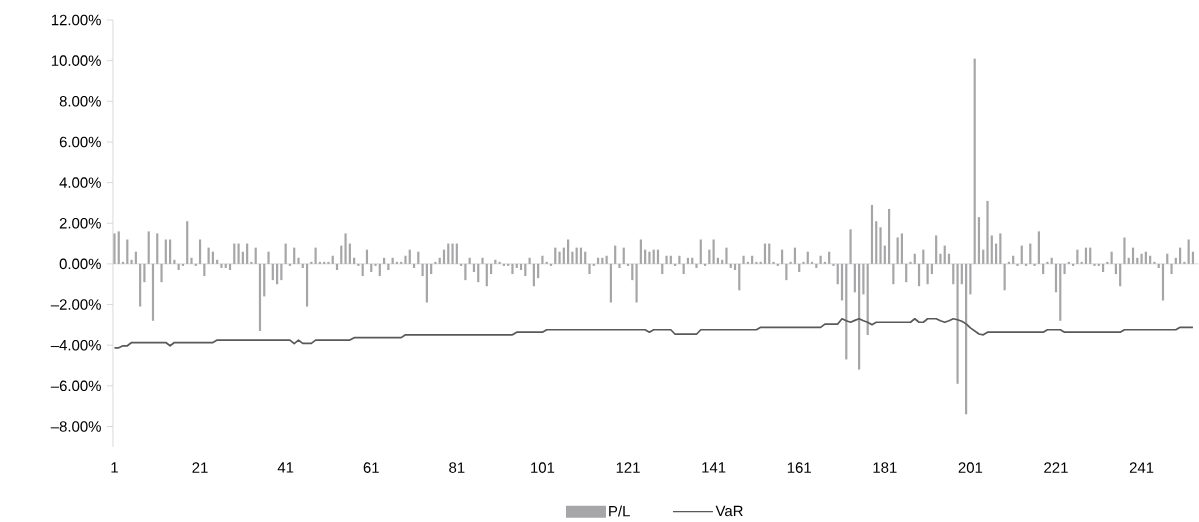 The height and width of the screenshot is (522, 1199). What do you see at coordinates (80, 264) in the screenshot?
I see `y-tick-label: 0.00%` at bounding box center [80, 264].